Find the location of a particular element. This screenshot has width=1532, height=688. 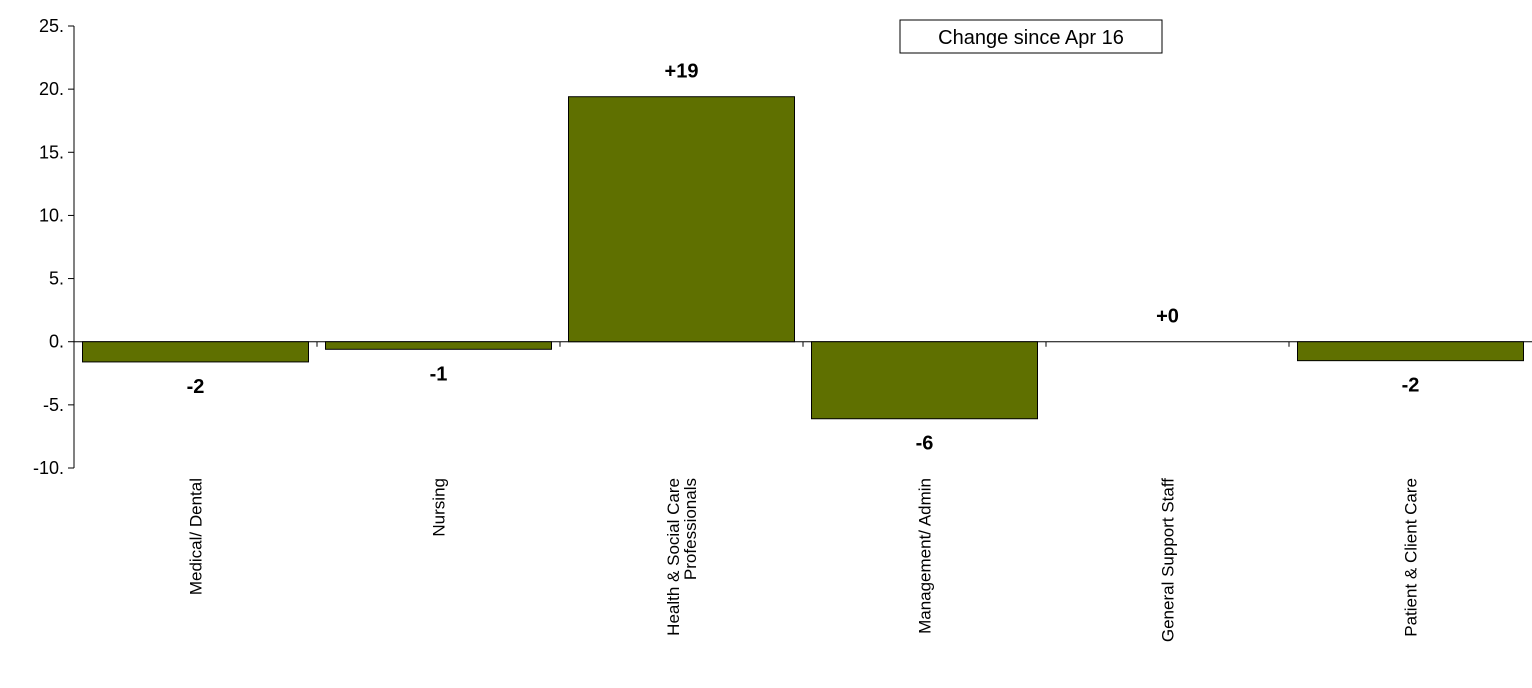

y-axis: 25. 20. 15. 10. 5. 0. -5. -10. is located at coordinates (54, 247).